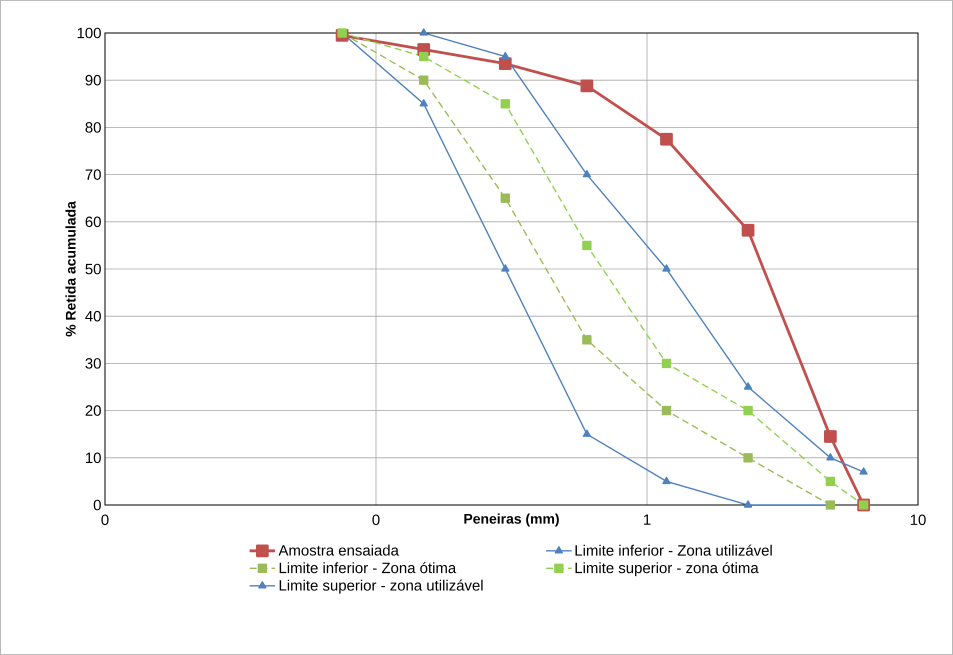 The image size is (953, 655). I want to click on legend-label: Amostra ensaiada, so click(338, 550).